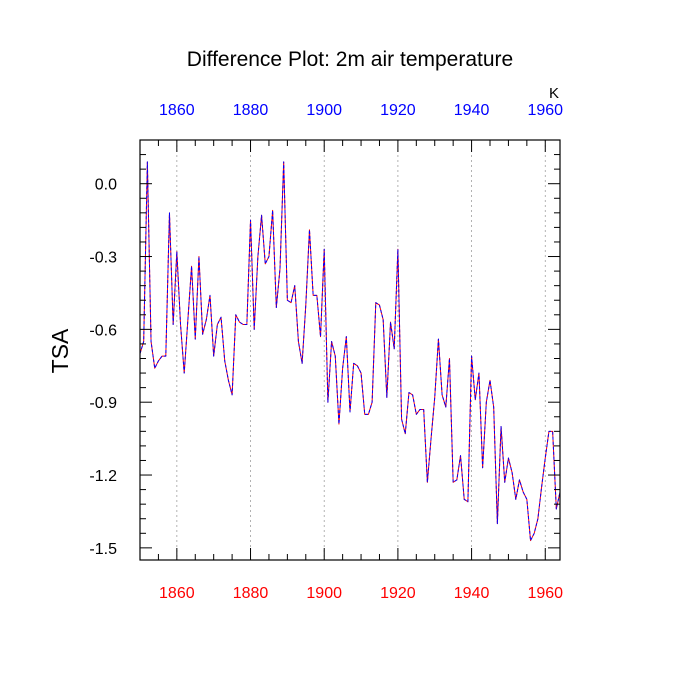 This screenshot has height=700, width=700. Describe the element at coordinates (398, 110) in the screenshot. I see `x-tick-label-top: 1920` at that location.